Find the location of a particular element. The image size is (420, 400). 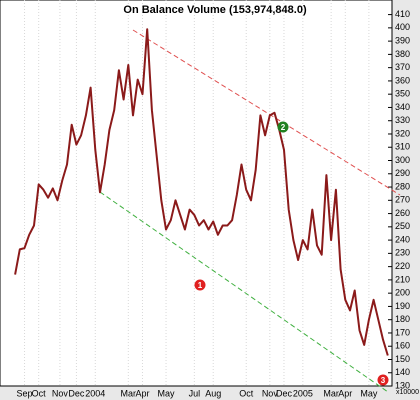

x-tick-label: 2005 is located at coordinates (303, 393).